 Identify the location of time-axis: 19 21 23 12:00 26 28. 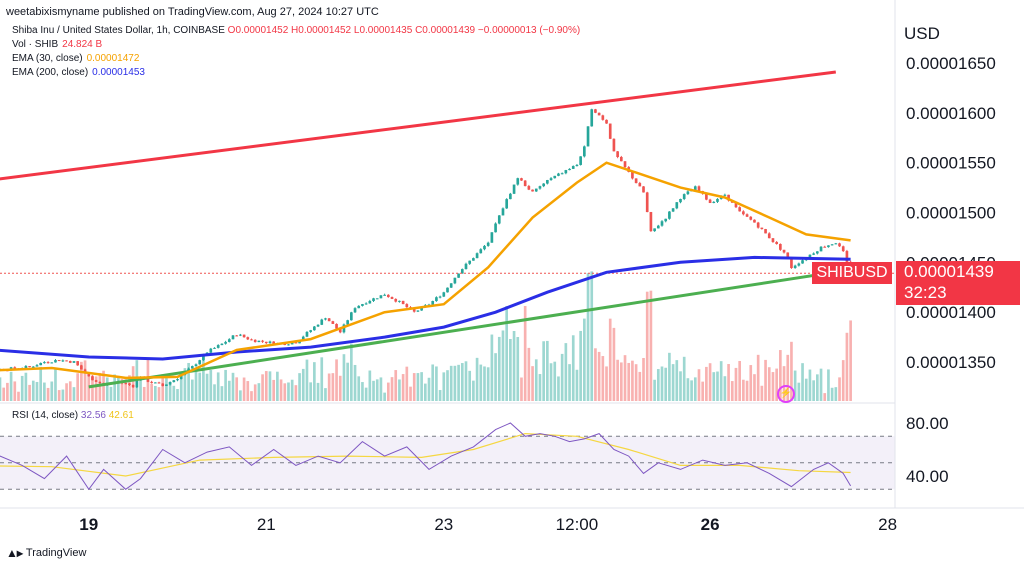
(488, 524).